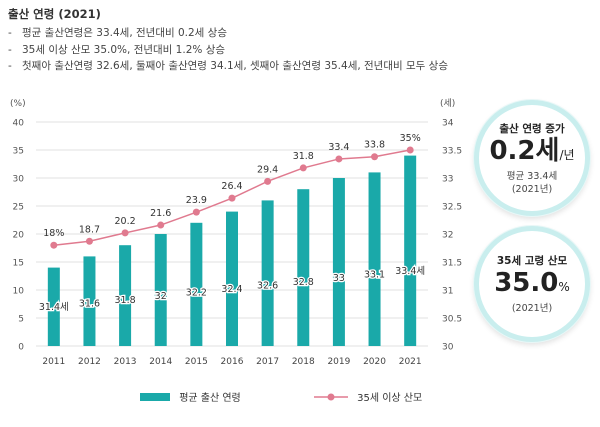  I want to click on x-tick-label: 2013, so click(125, 362).